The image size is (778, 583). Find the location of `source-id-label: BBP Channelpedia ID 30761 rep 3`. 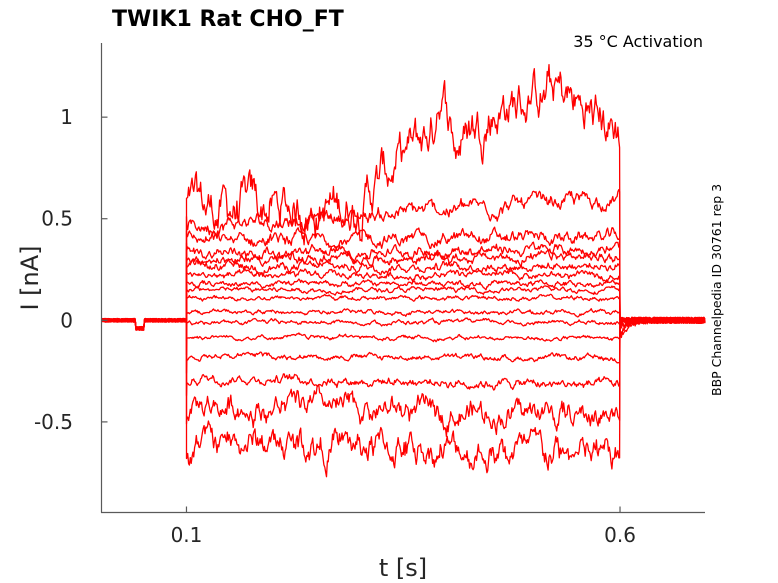

source-id-label: BBP Channelpedia ID 30761 rep 3 is located at coordinates (716, 290).